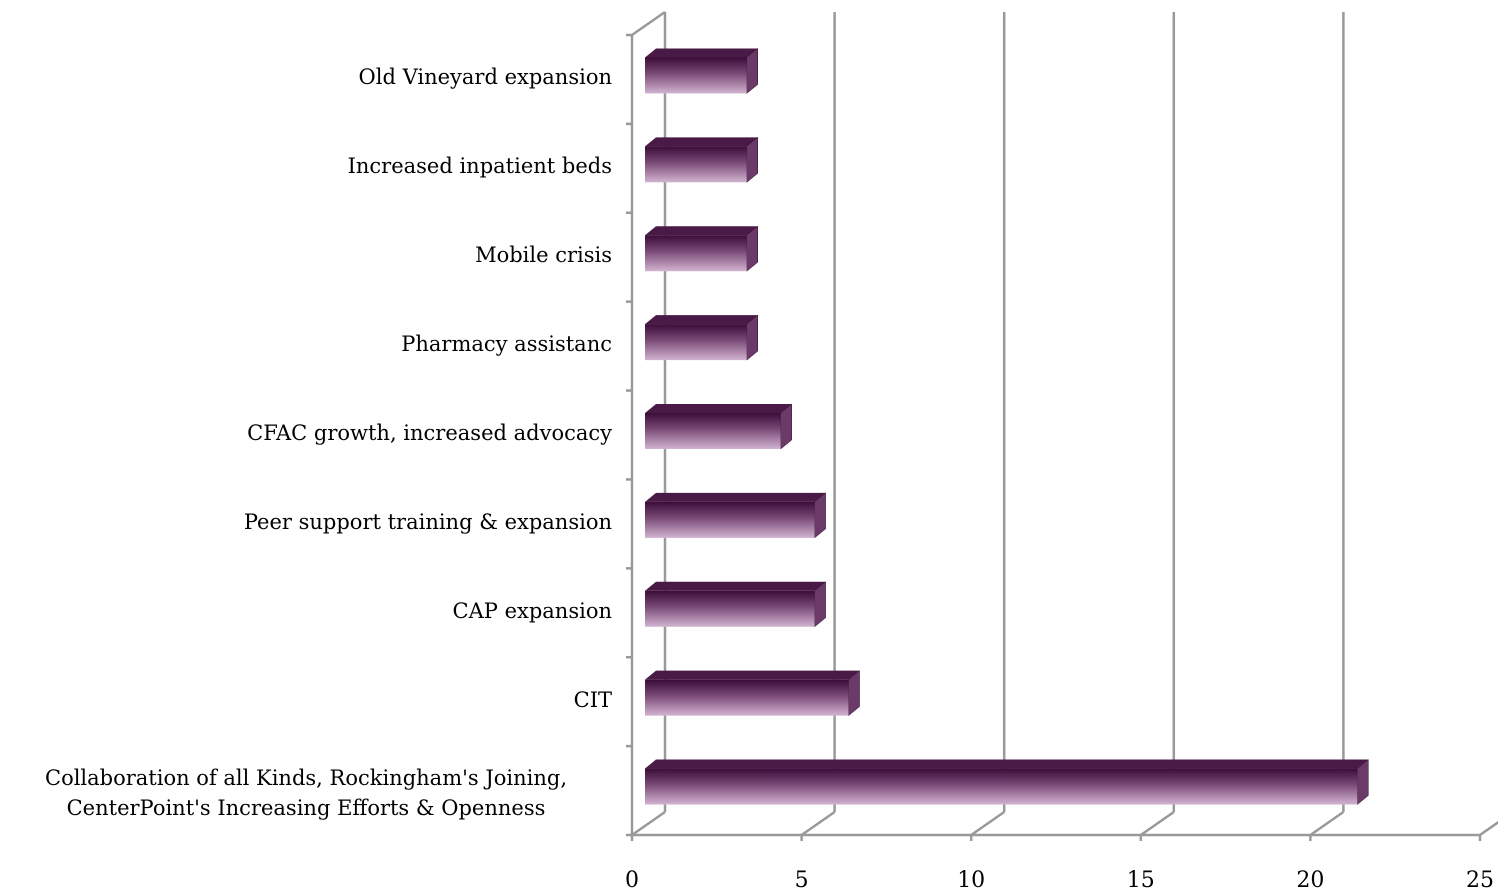 The width and height of the screenshot is (1498, 892). I want to click on category-text: Peer support training & expansion, so click(427, 521).